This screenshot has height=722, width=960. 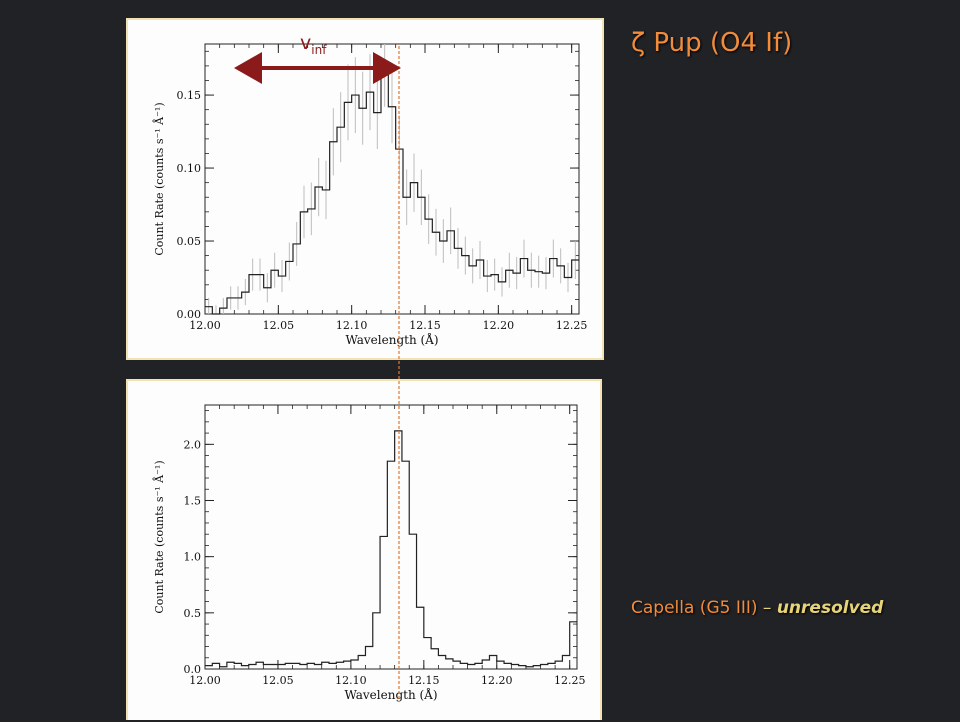 I want to click on capella-caption: Capella (G5 III) – unresolved, so click(x=757, y=608).